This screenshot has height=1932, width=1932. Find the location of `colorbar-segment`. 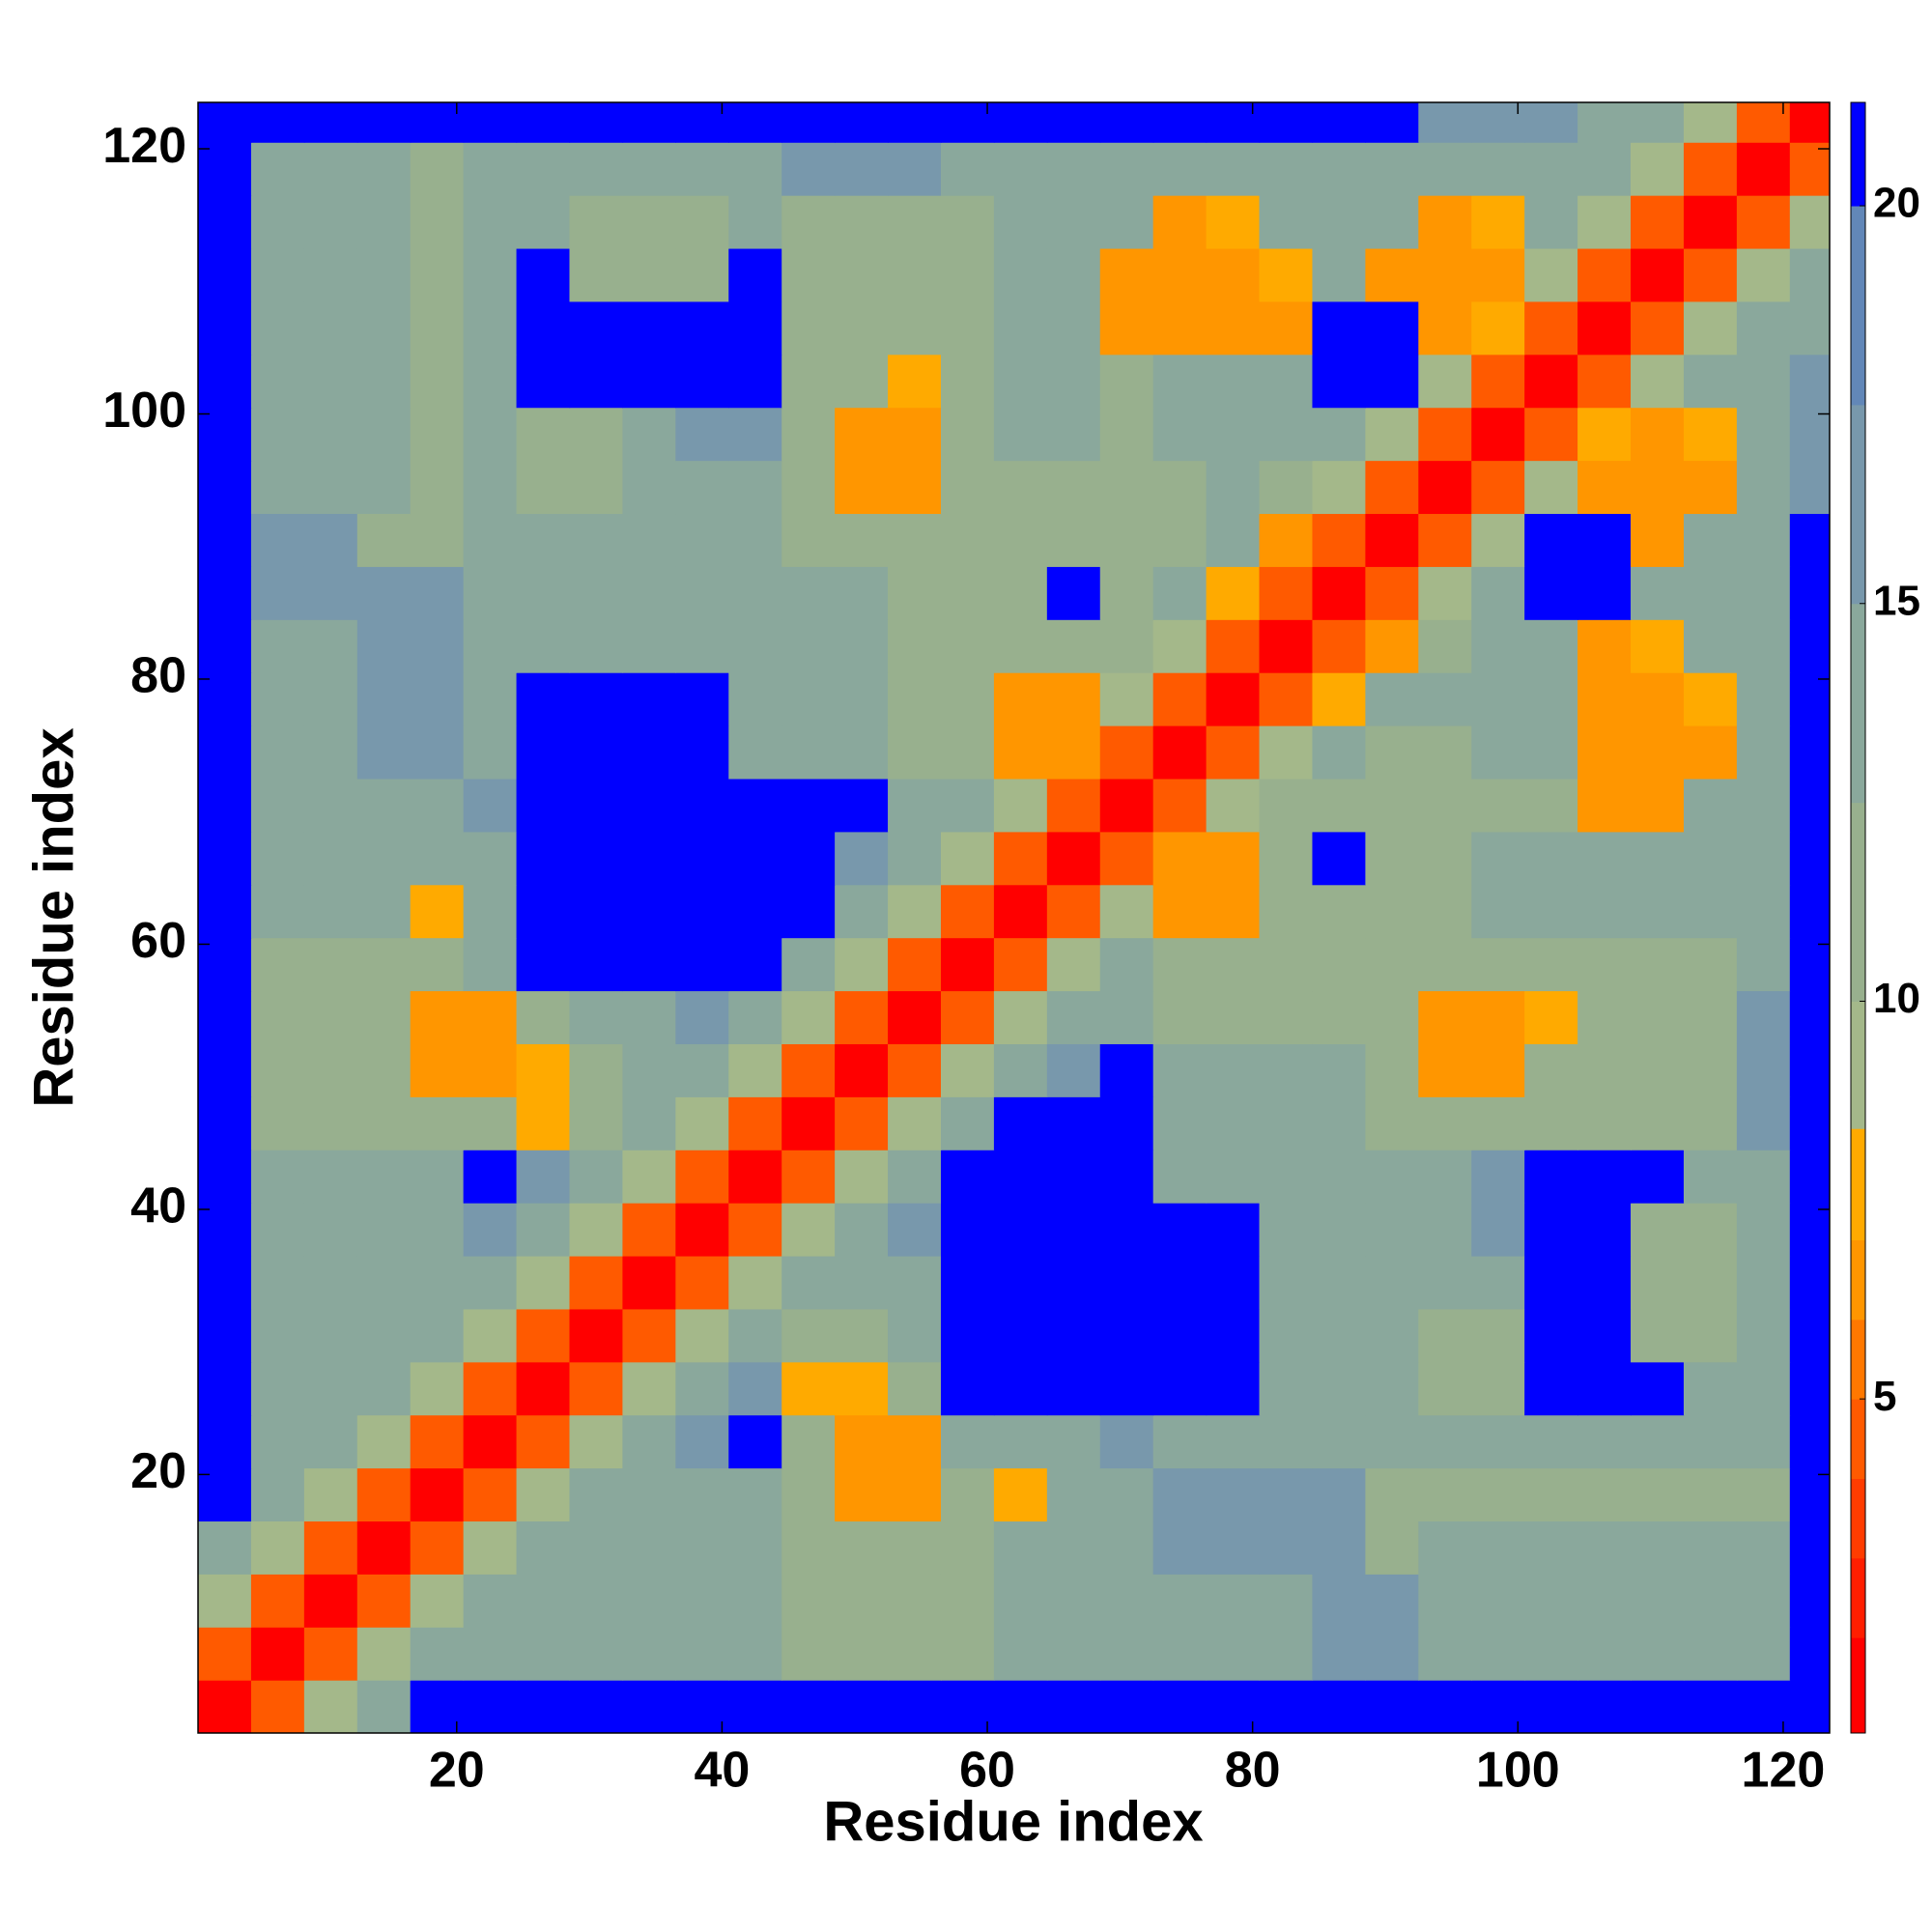

colorbar-segment is located at coordinates (1858, 1597).